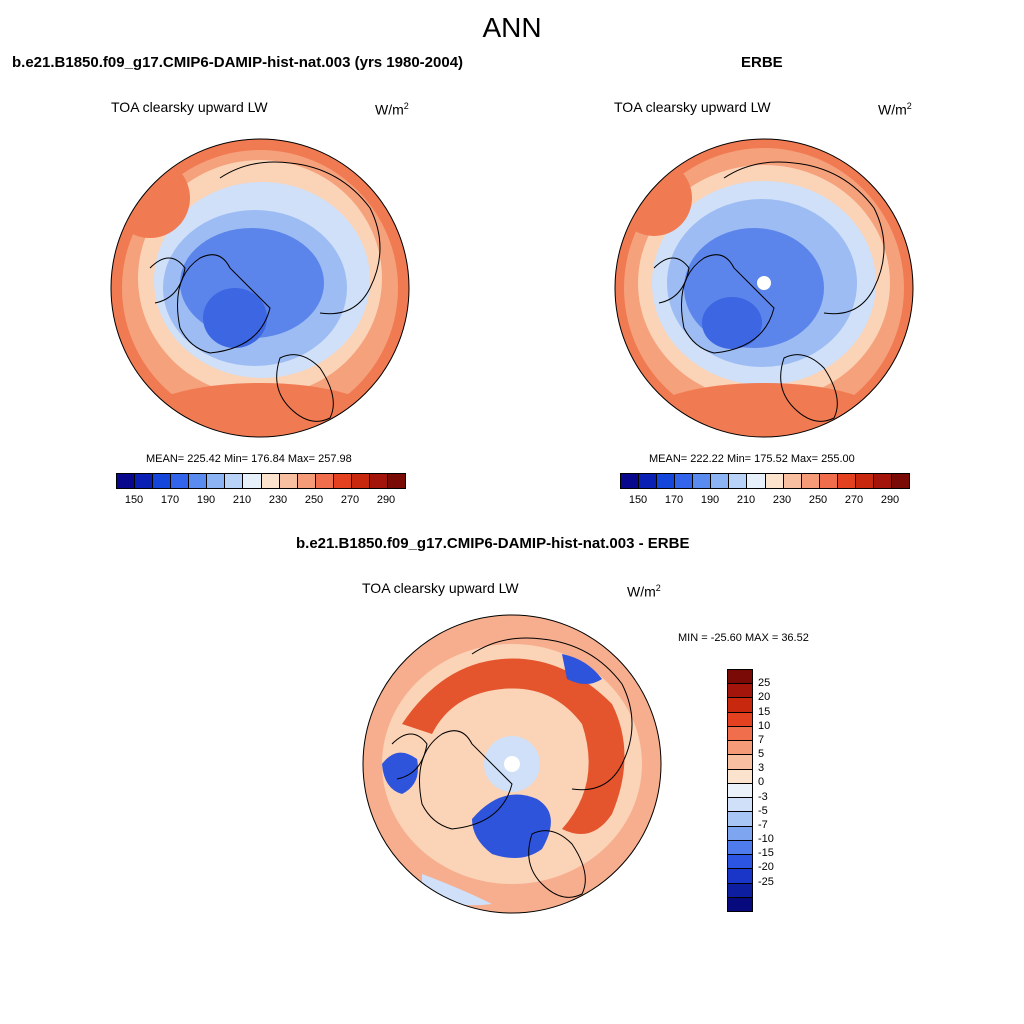  What do you see at coordinates (762, 62) in the screenshot?
I see `panel-2-title: ERBE` at bounding box center [762, 62].